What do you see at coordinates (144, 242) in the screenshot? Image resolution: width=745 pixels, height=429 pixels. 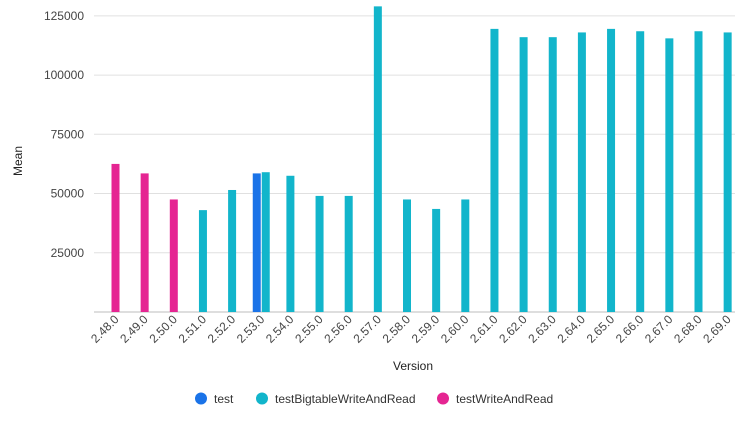 I see `bar-testWriteAndRead-2.49.0` at bounding box center [144, 242].